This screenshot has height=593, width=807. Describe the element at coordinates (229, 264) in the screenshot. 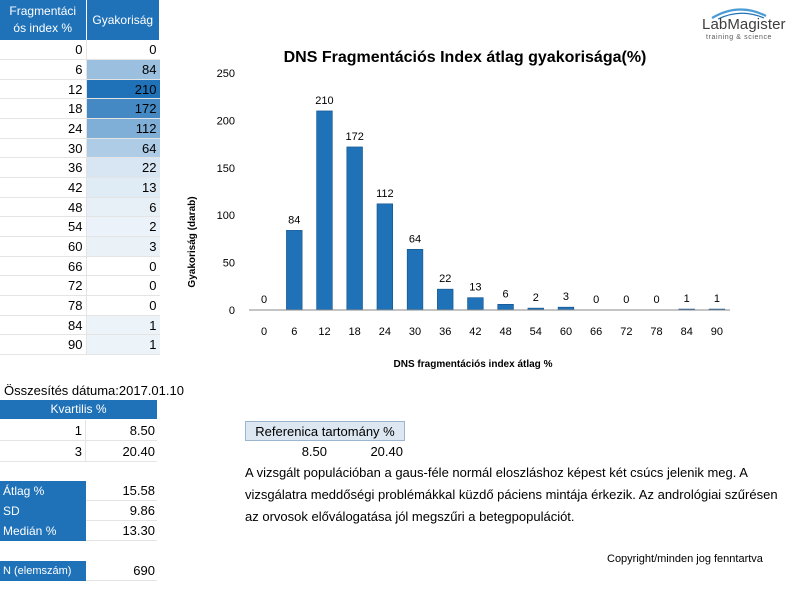

I see `y-tick-label: 50` at that location.